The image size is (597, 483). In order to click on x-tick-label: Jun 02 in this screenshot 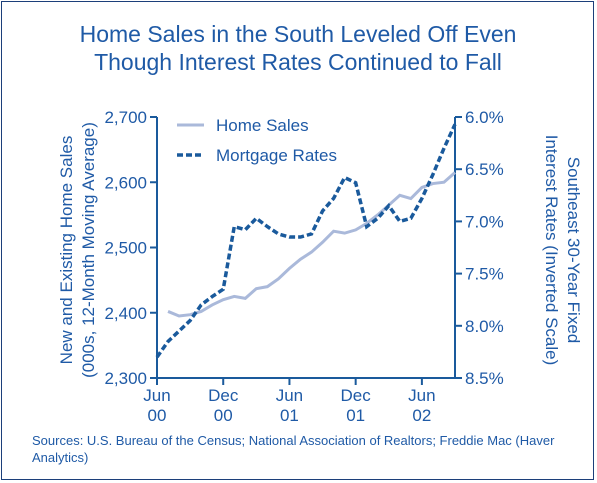, I will do `click(422, 405)`.